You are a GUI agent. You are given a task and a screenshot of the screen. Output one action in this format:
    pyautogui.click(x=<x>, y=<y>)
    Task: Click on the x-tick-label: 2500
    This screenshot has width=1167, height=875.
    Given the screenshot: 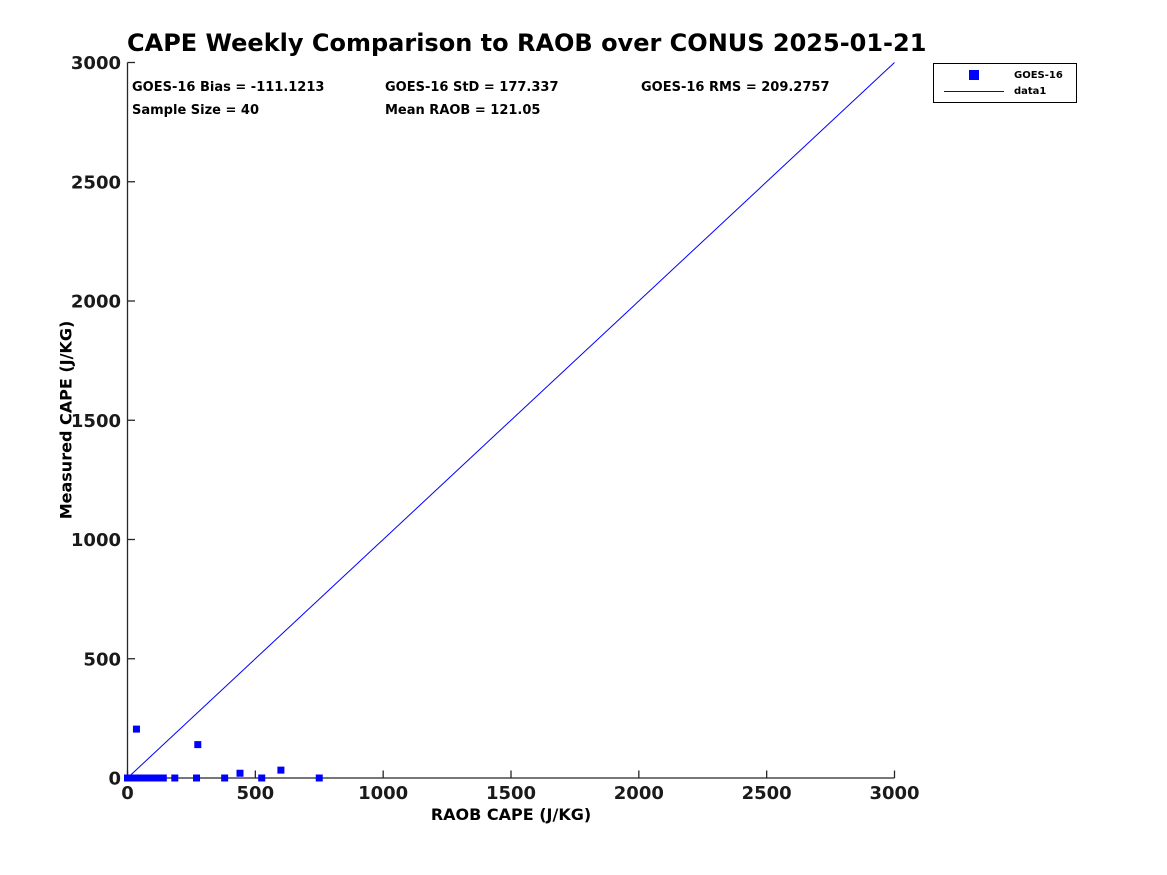 What is the action you would take?
    pyautogui.click(x=767, y=793)
    